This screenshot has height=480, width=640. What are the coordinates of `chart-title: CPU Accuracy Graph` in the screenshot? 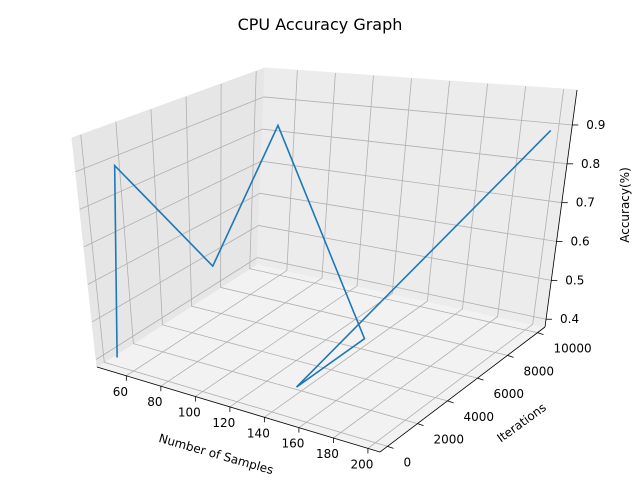 It's located at (320, 24).